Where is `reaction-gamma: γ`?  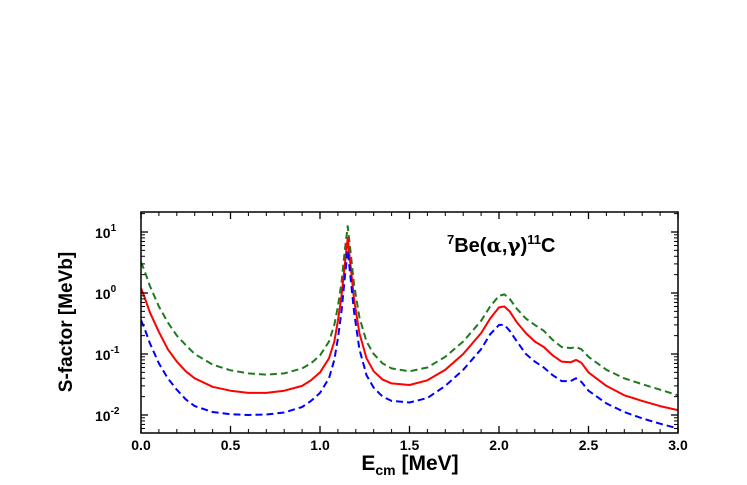 reaction-gamma: γ is located at coordinates (514, 245).